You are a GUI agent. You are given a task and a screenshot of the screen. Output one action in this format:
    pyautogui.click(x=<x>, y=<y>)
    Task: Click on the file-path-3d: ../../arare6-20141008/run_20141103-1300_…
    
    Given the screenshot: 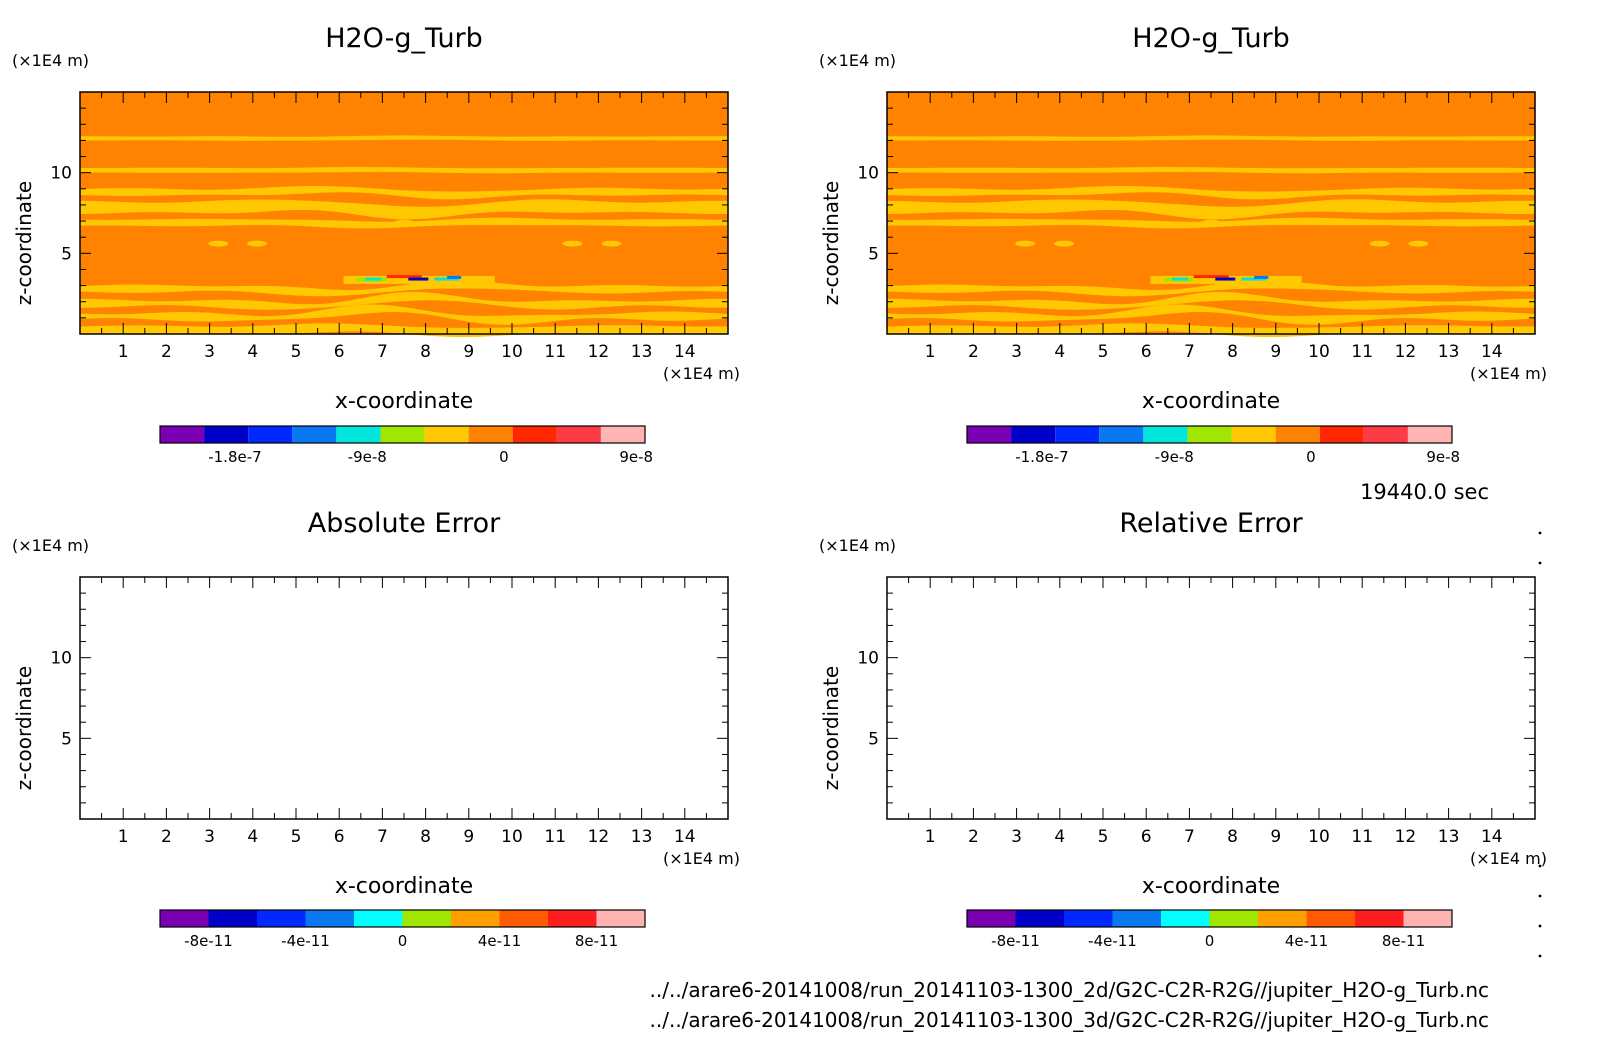 What is the action you would take?
    pyautogui.click(x=1069, y=1020)
    